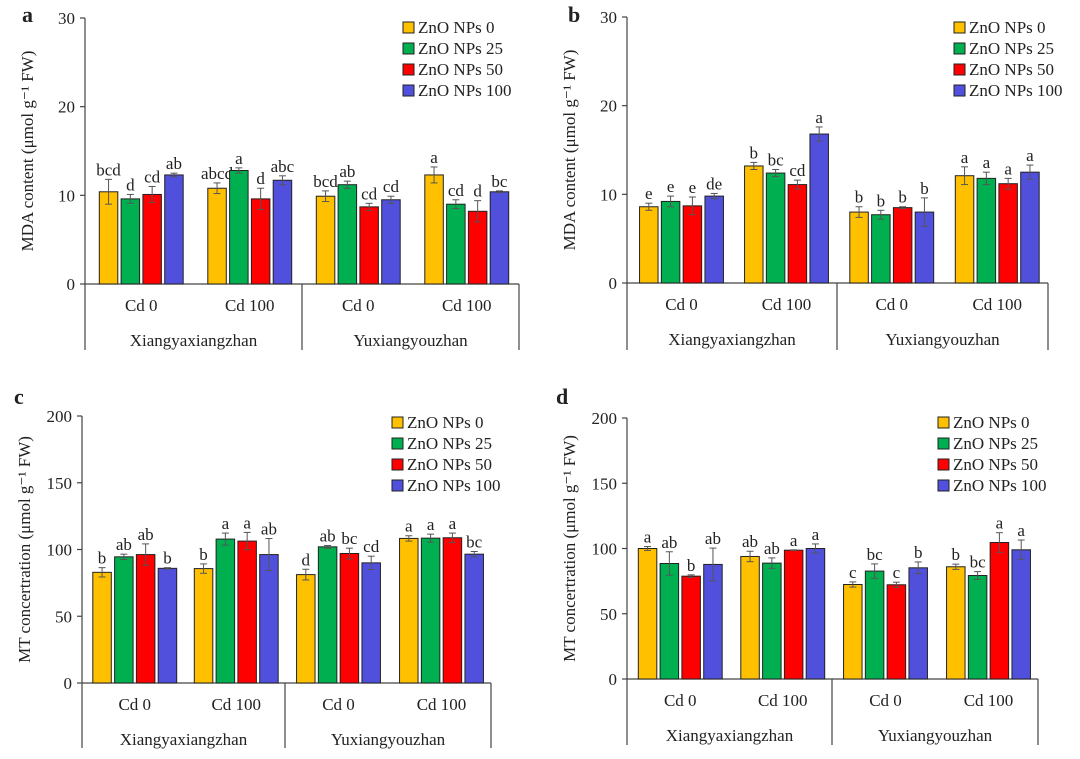 This screenshot has height=759, width=1080. What do you see at coordinates (456, 27) in the screenshot?
I see `legend-entry: ZnO NPs 0` at bounding box center [456, 27].